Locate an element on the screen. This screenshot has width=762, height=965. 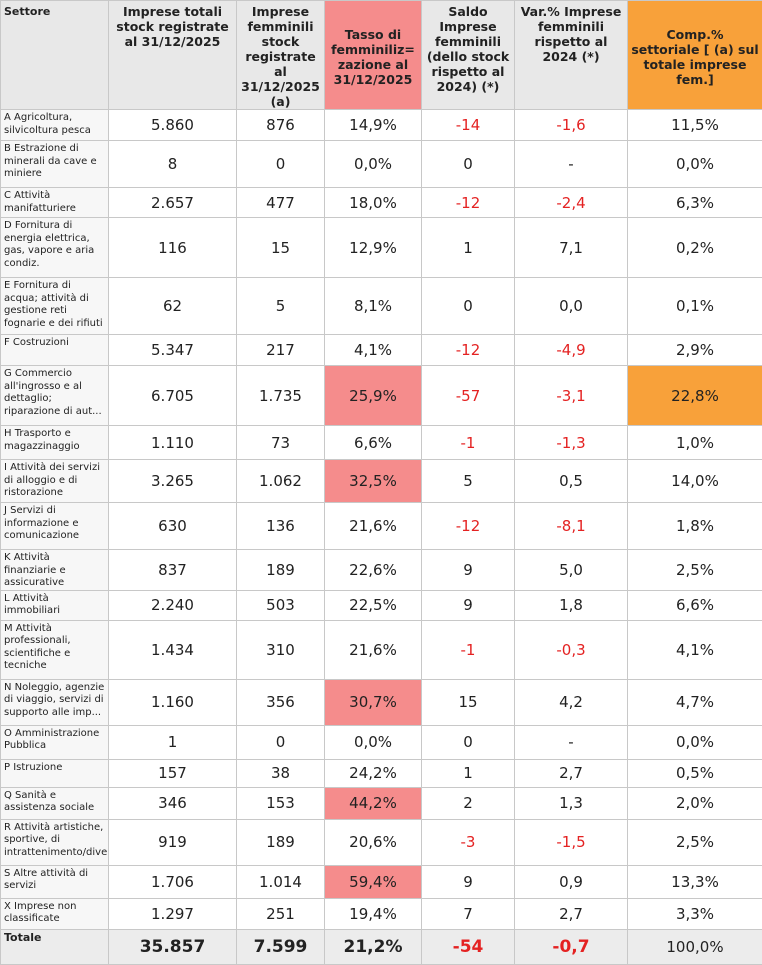
cell-tasso: 44,2% is located at coordinates (373, 803).